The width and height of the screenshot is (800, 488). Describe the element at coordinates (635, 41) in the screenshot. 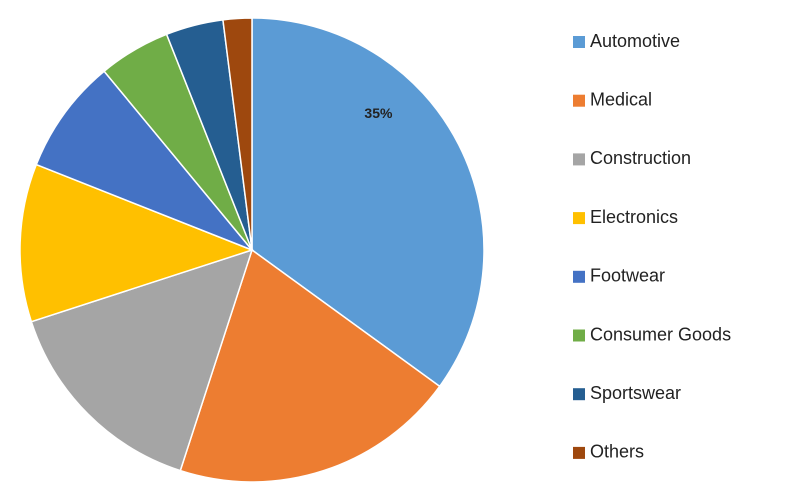

I see `legend-label: Automotive` at that location.